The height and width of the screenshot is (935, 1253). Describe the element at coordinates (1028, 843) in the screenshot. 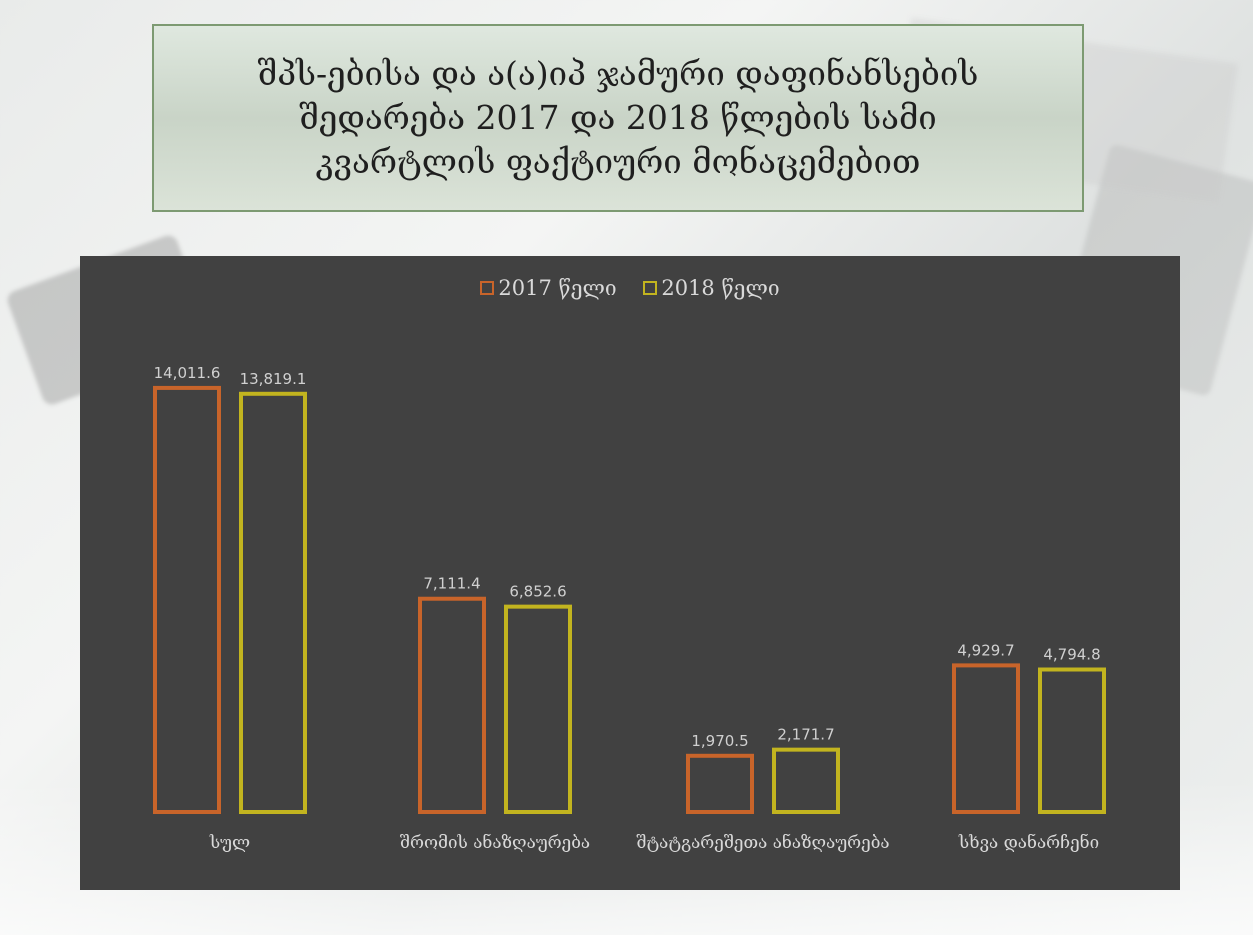

I see `category-label-3: სხვა დანარჩენი` at that location.